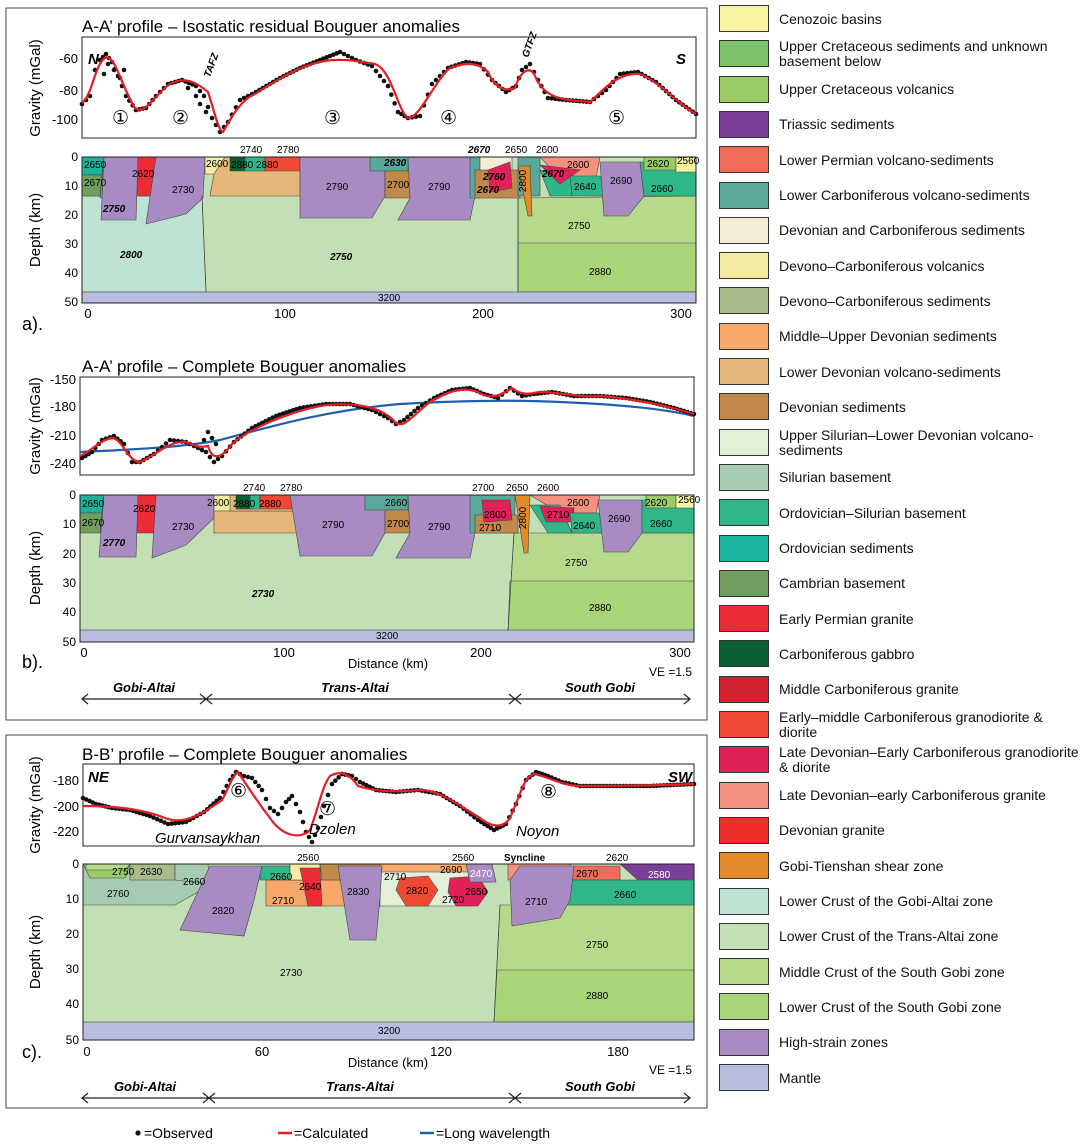 This screenshot has width=1081, height=1147. What do you see at coordinates (897, 161) in the screenshot?
I see `legend-item: Lower Permian volcano-sediments` at bounding box center [897, 161].